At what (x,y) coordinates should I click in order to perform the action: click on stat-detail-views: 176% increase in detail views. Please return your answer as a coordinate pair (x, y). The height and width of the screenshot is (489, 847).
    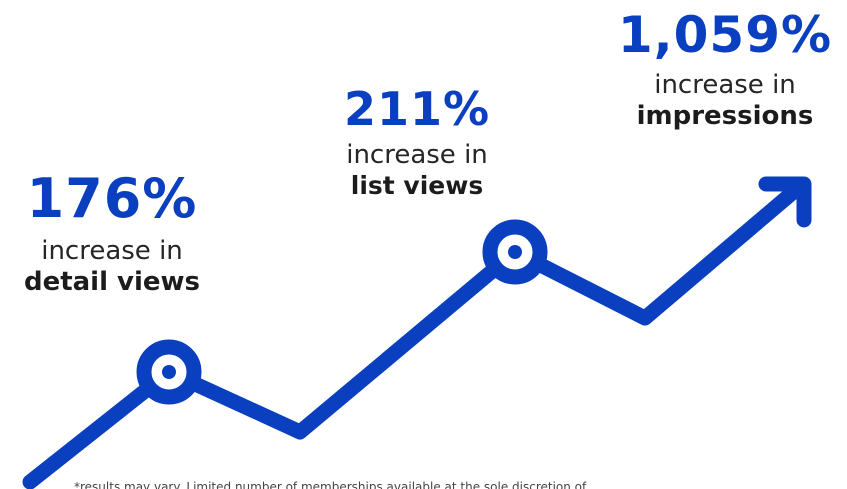
    Looking at the image, I should click on (112, 232).